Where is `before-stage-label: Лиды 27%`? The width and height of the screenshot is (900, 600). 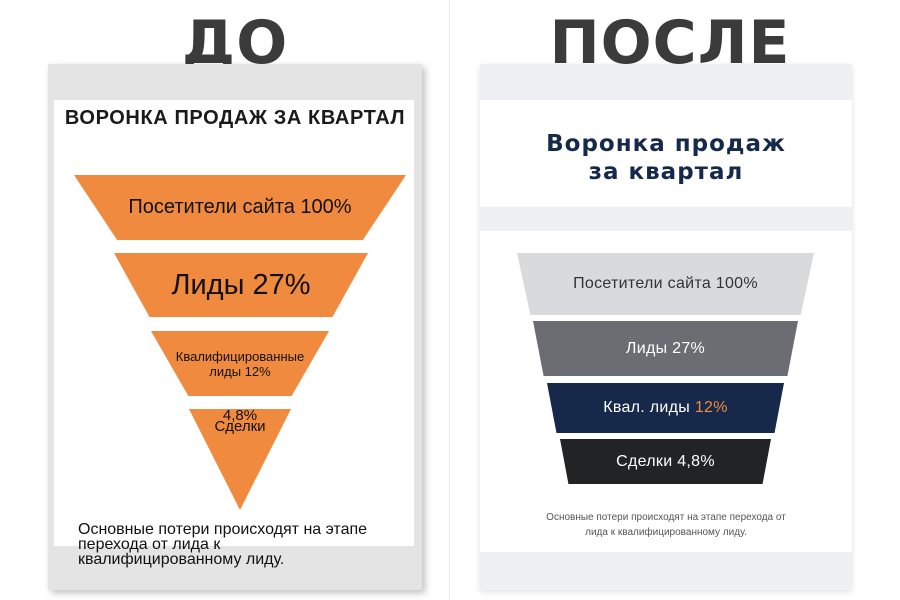
before-stage-label: Лиды 27% is located at coordinates (241, 284).